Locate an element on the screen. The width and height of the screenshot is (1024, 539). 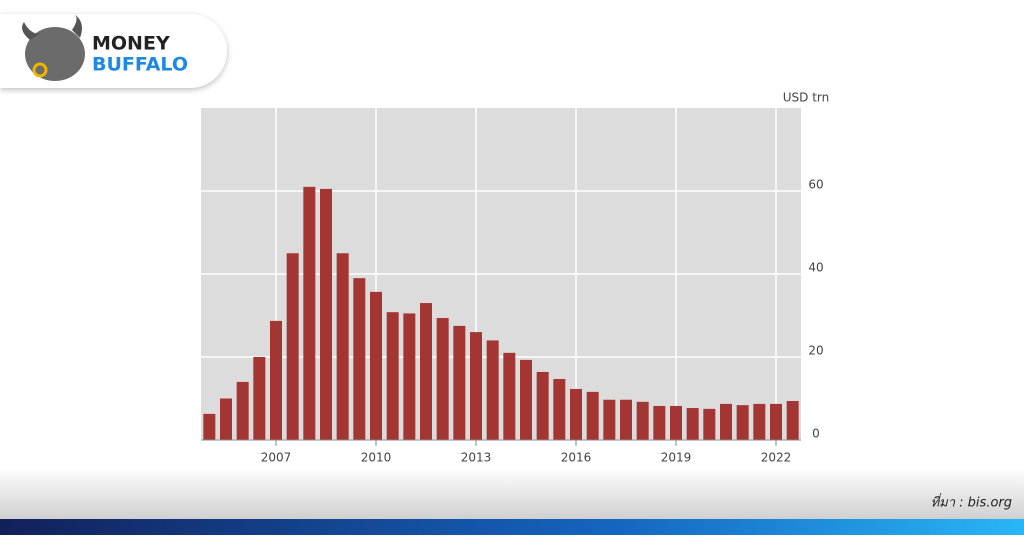
y-tick-label: 40 is located at coordinates (815, 268).